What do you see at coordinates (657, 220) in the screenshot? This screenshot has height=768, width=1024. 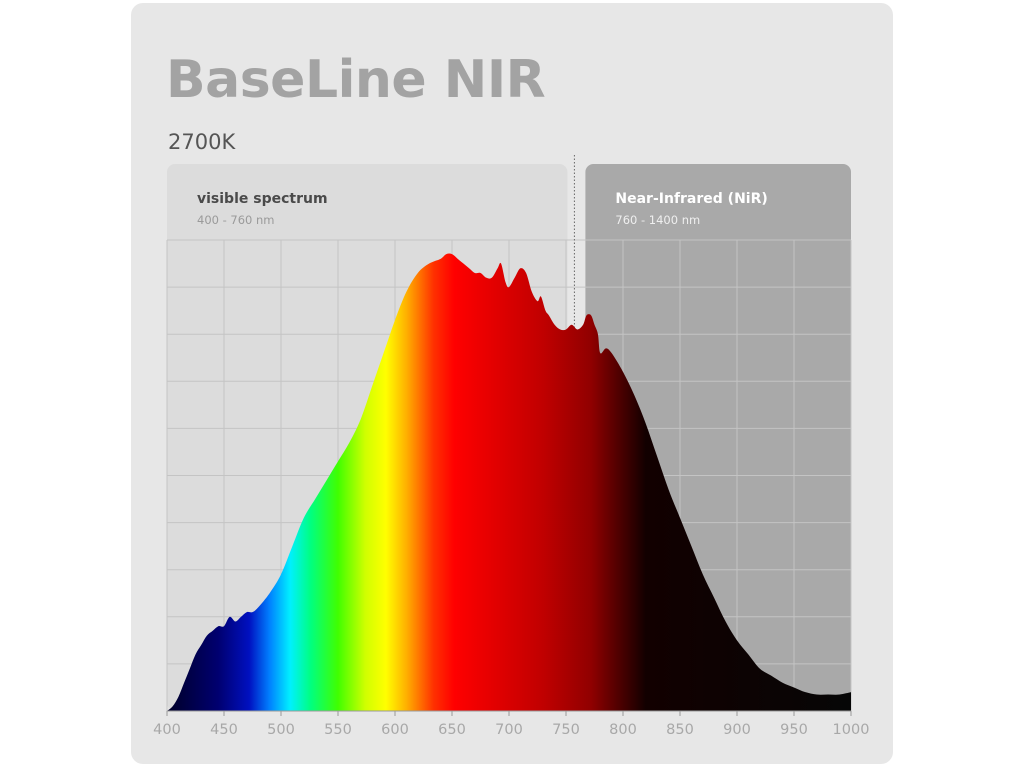 I see `region-range: 760 - 1400 nm` at bounding box center [657, 220].